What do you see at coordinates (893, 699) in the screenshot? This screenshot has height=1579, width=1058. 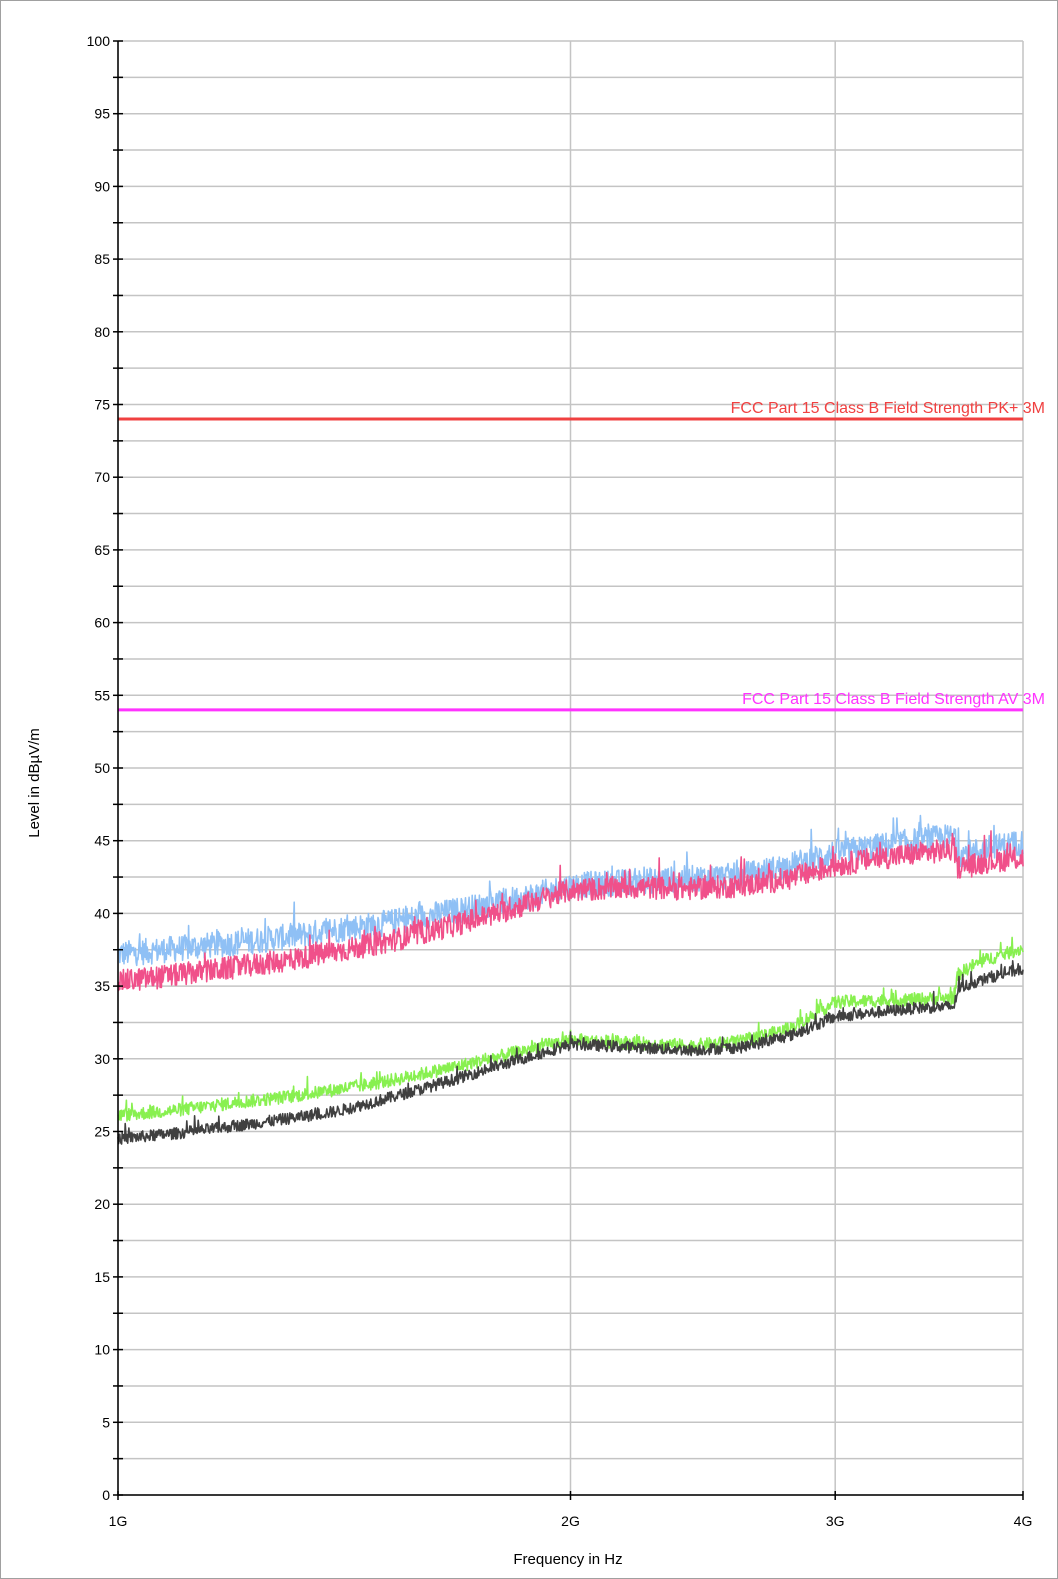 I see `limit-line-label: FCC Part 15 Class B Field Strength AV 3M` at bounding box center [893, 699].